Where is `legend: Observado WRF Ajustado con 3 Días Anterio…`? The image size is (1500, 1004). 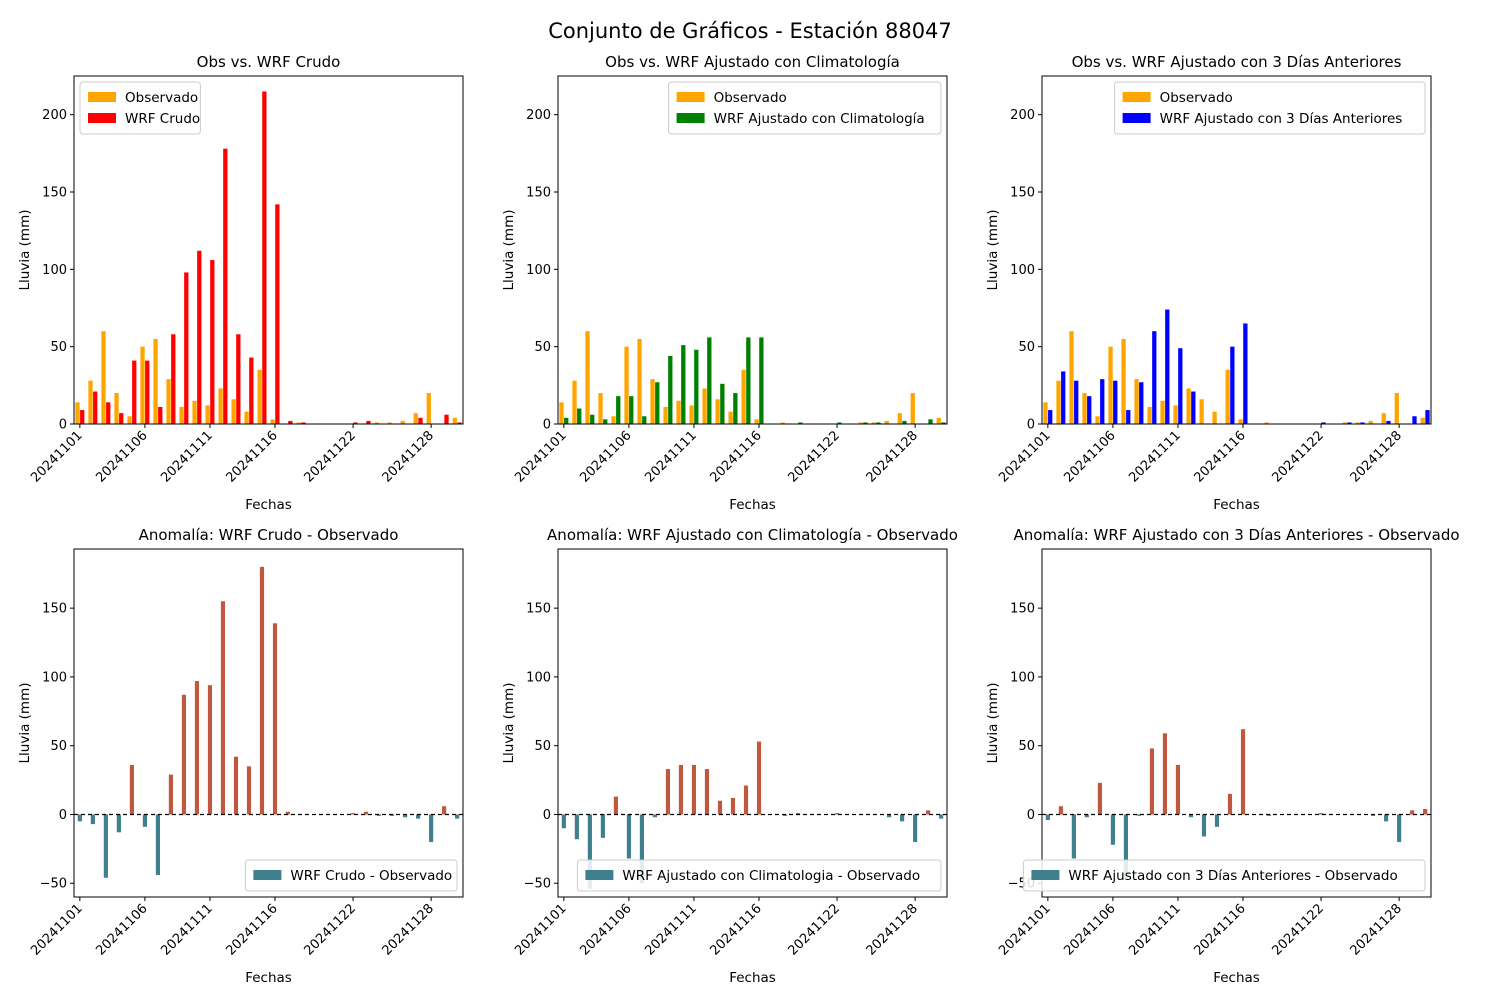
legend: Observado WRF Ajustado con 3 Días Anterio… is located at coordinates (1270, 108).